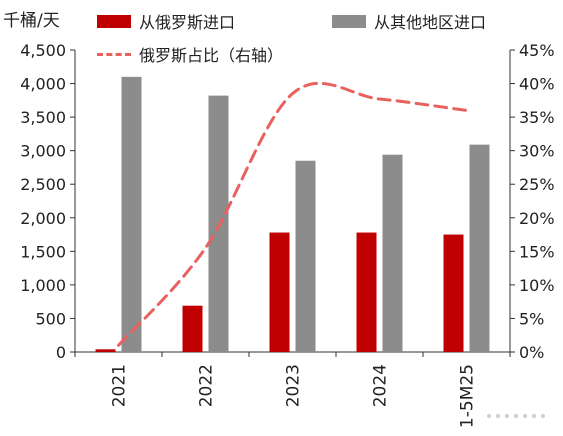  What do you see at coordinates (537, 184) in the screenshot?
I see `y-right-tick-label: 25%` at bounding box center [537, 184].